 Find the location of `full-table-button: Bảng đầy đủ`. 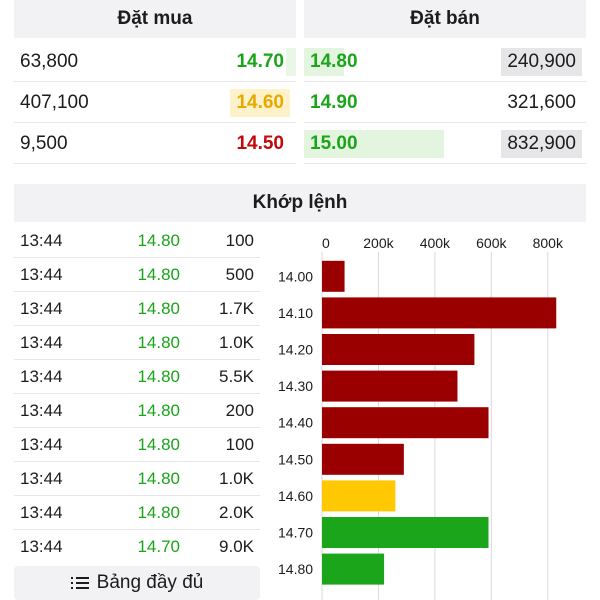

full-table-button: Bảng đầy đủ is located at coordinates (137, 583).